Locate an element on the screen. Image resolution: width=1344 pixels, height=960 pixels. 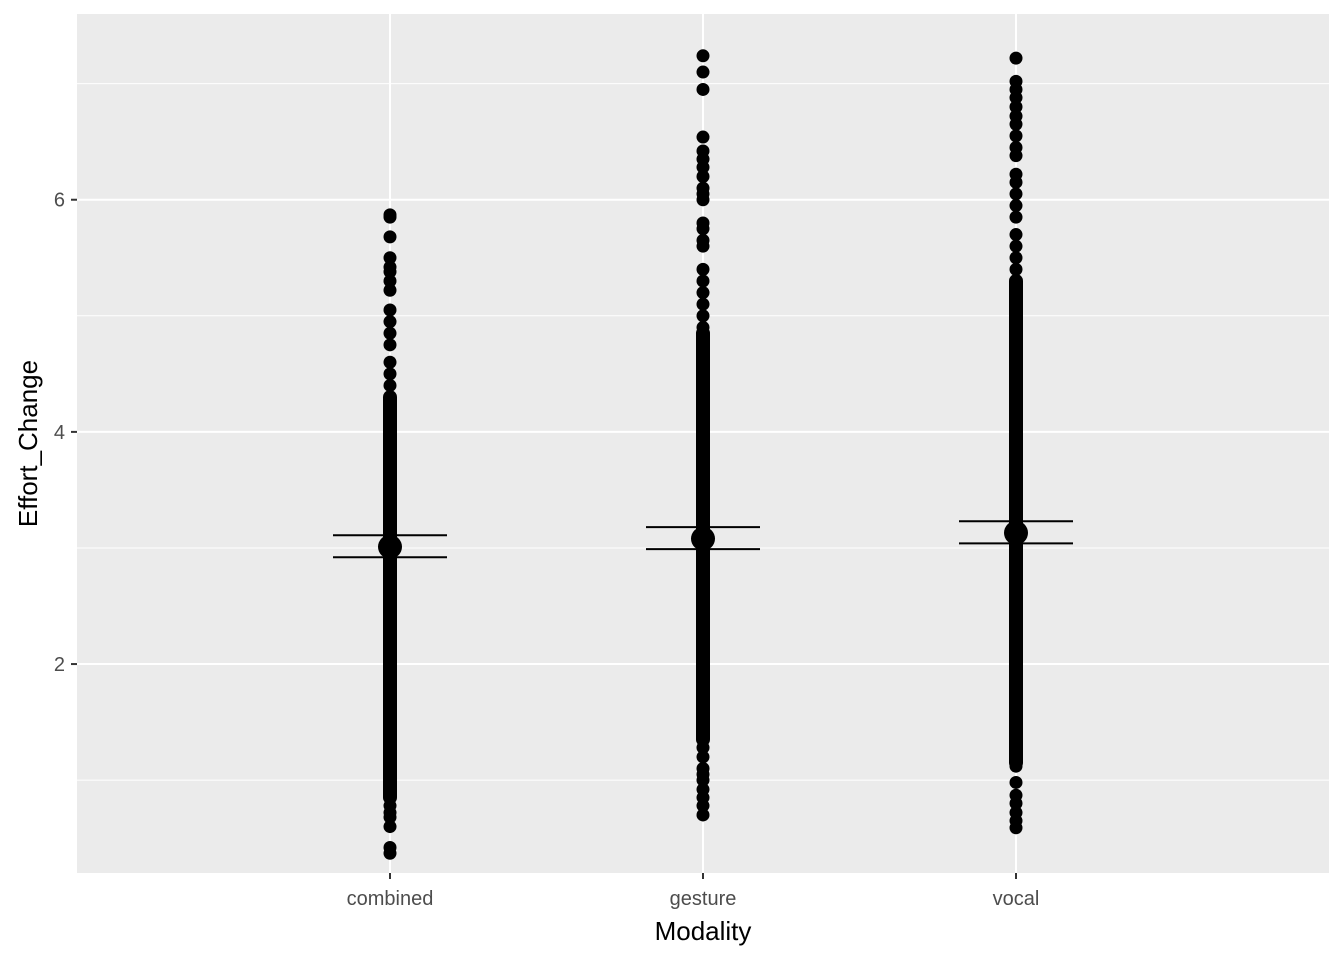
y-tick-label: 4 is located at coordinates (59, 433).